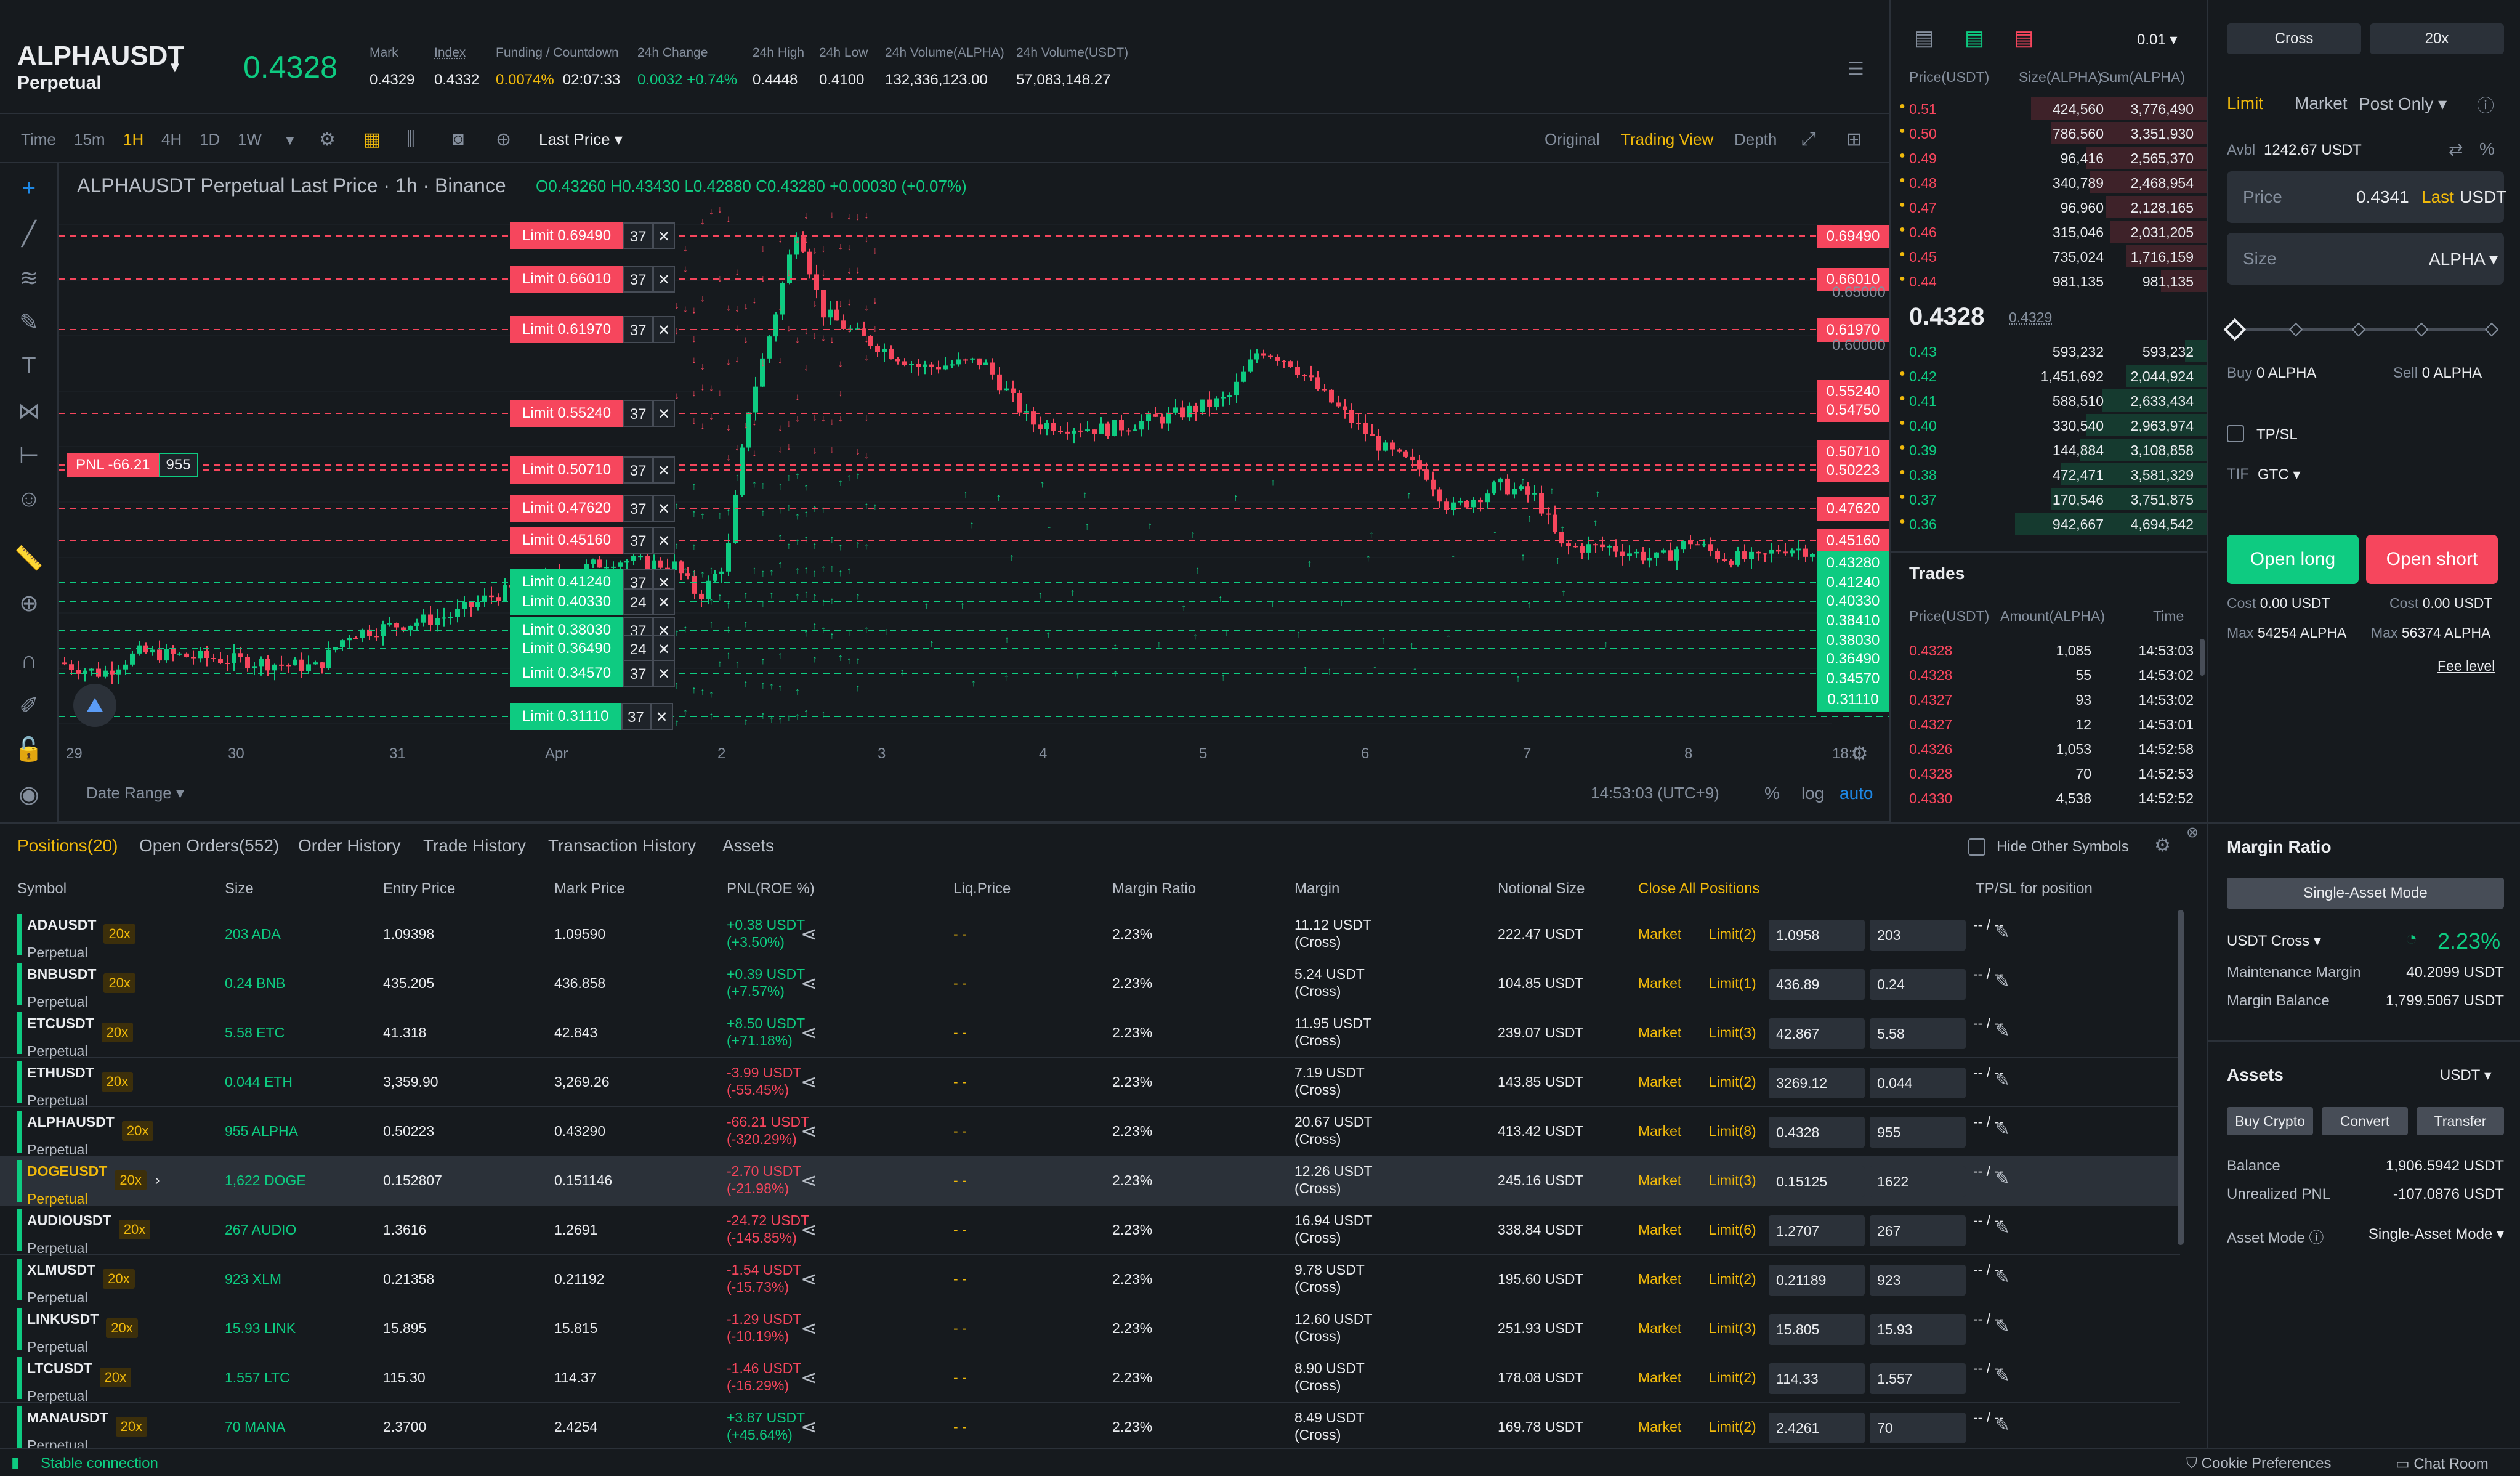  What do you see at coordinates (1813, 794) in the screenshot?
I see `log-scale-button: log` at bounding box center [1813, 794].